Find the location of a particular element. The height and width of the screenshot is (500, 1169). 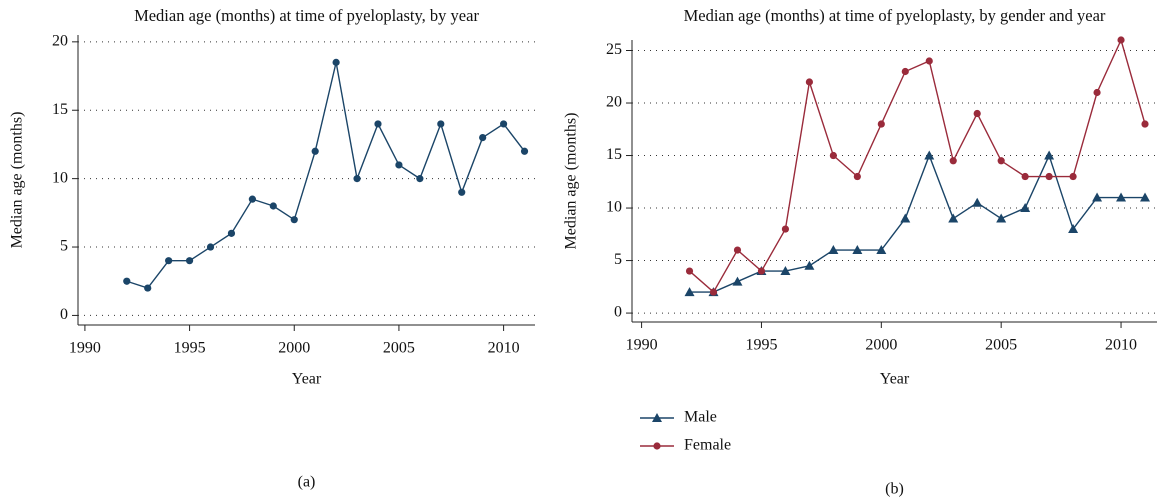

caption: (b) is located at coordinates (894, 489).